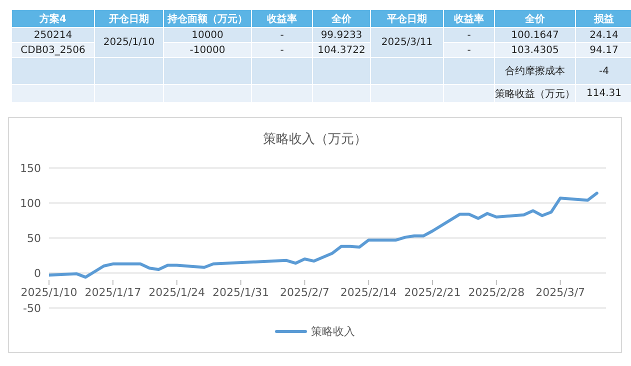 The width and height of the screenshot is (631, 366). I want to click on text: -4, so click(603, 71).